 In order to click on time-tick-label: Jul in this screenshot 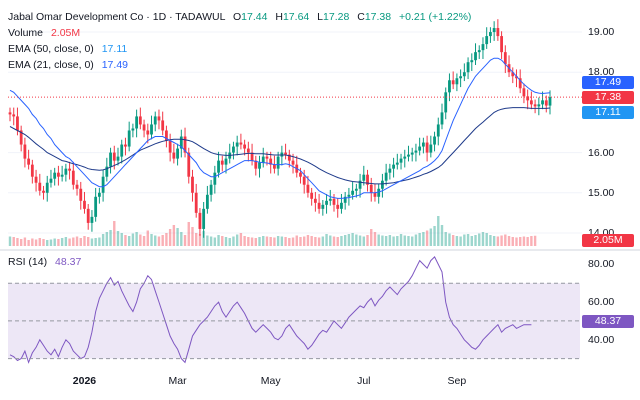, I will do `click(364, 381)`.